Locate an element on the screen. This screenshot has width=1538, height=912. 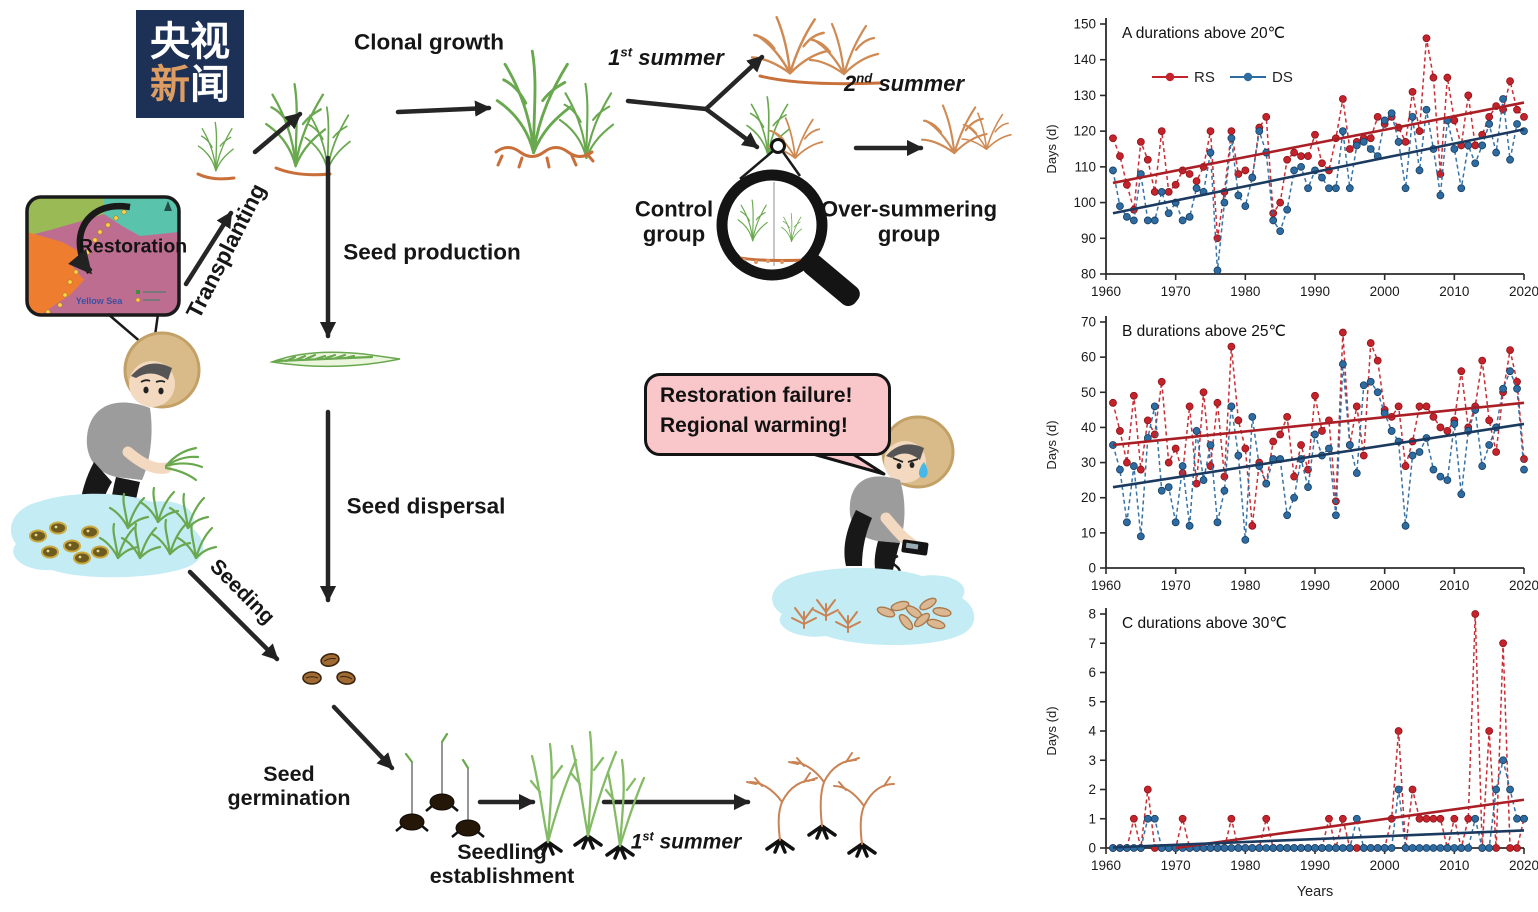
water-patch-failed is located at coordinates (873, 606).